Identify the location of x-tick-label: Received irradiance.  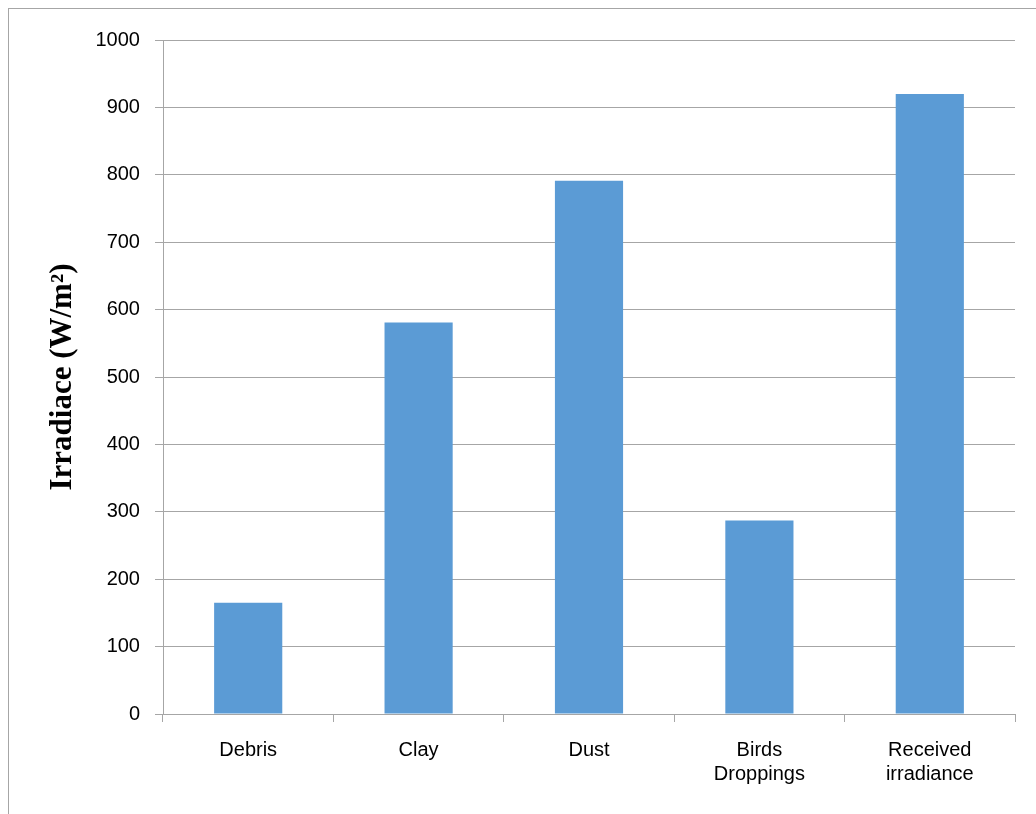
(929, 760).